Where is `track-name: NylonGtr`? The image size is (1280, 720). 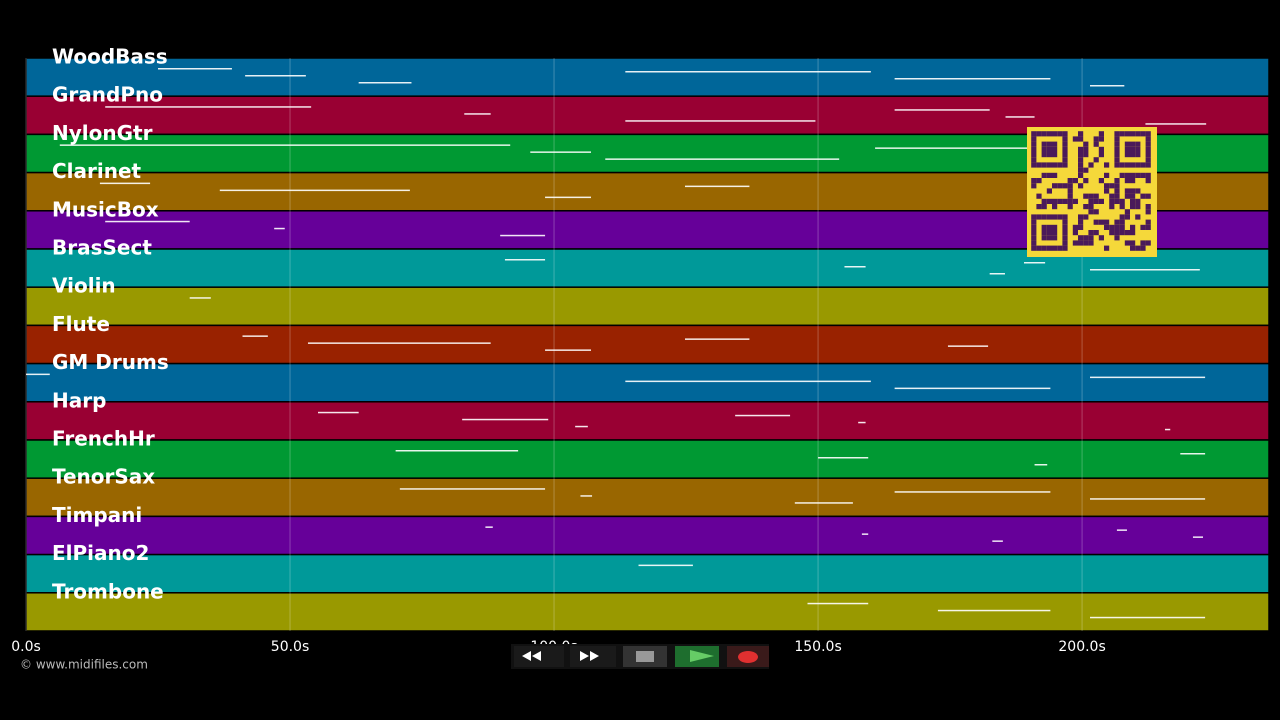
track-name: NylonGtr is located at coordinates (102, 133).